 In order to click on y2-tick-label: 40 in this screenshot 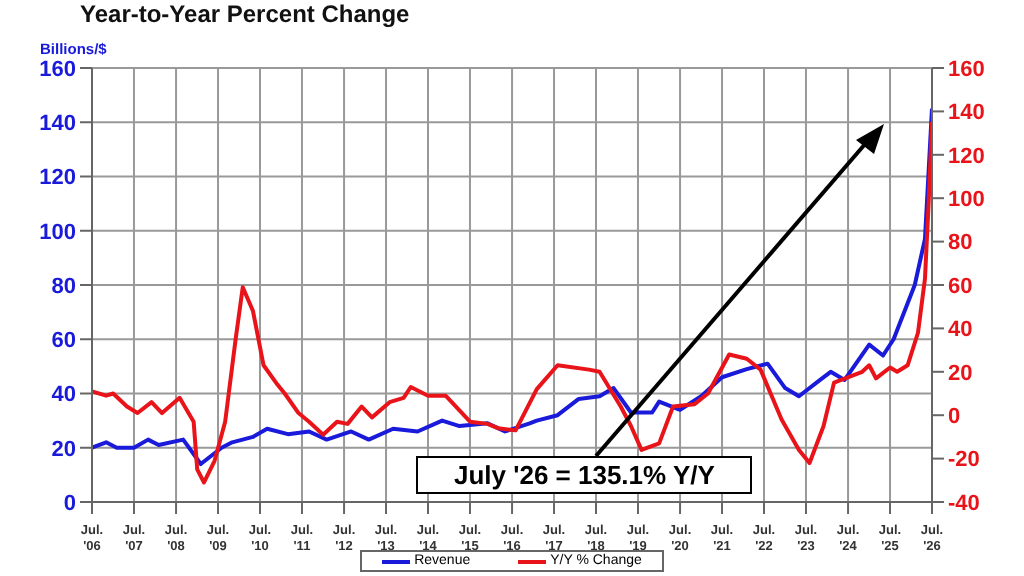, I will do `click(960, 330)`.